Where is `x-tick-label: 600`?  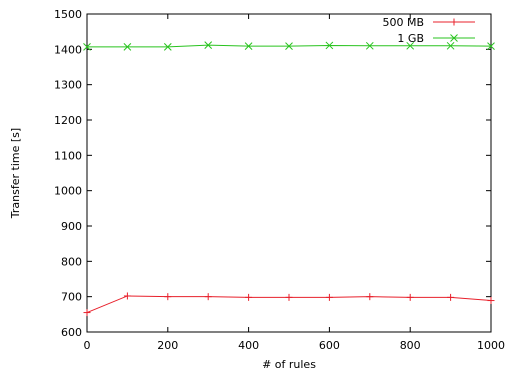 x-tick-label: 600 is located at coordinates (329, 345).